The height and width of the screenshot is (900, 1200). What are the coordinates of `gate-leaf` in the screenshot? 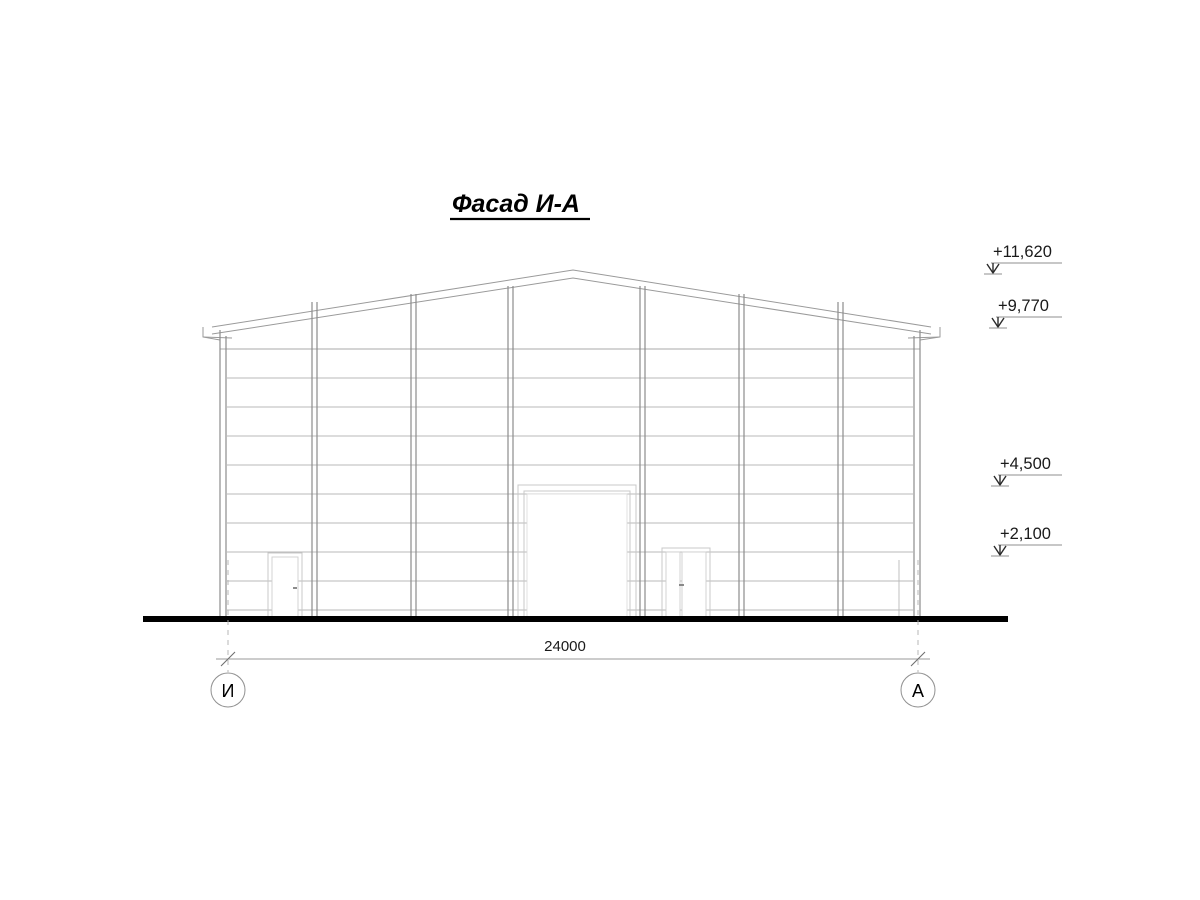 It's located at (577, 556).